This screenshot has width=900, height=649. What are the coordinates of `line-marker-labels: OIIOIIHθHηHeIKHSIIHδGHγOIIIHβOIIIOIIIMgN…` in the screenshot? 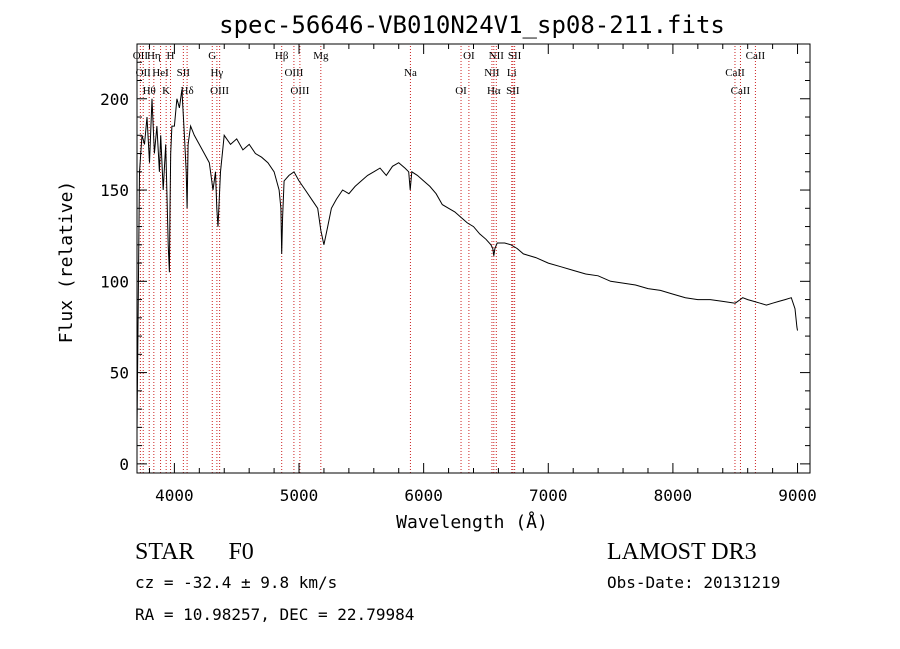 It's located at (449, 73).